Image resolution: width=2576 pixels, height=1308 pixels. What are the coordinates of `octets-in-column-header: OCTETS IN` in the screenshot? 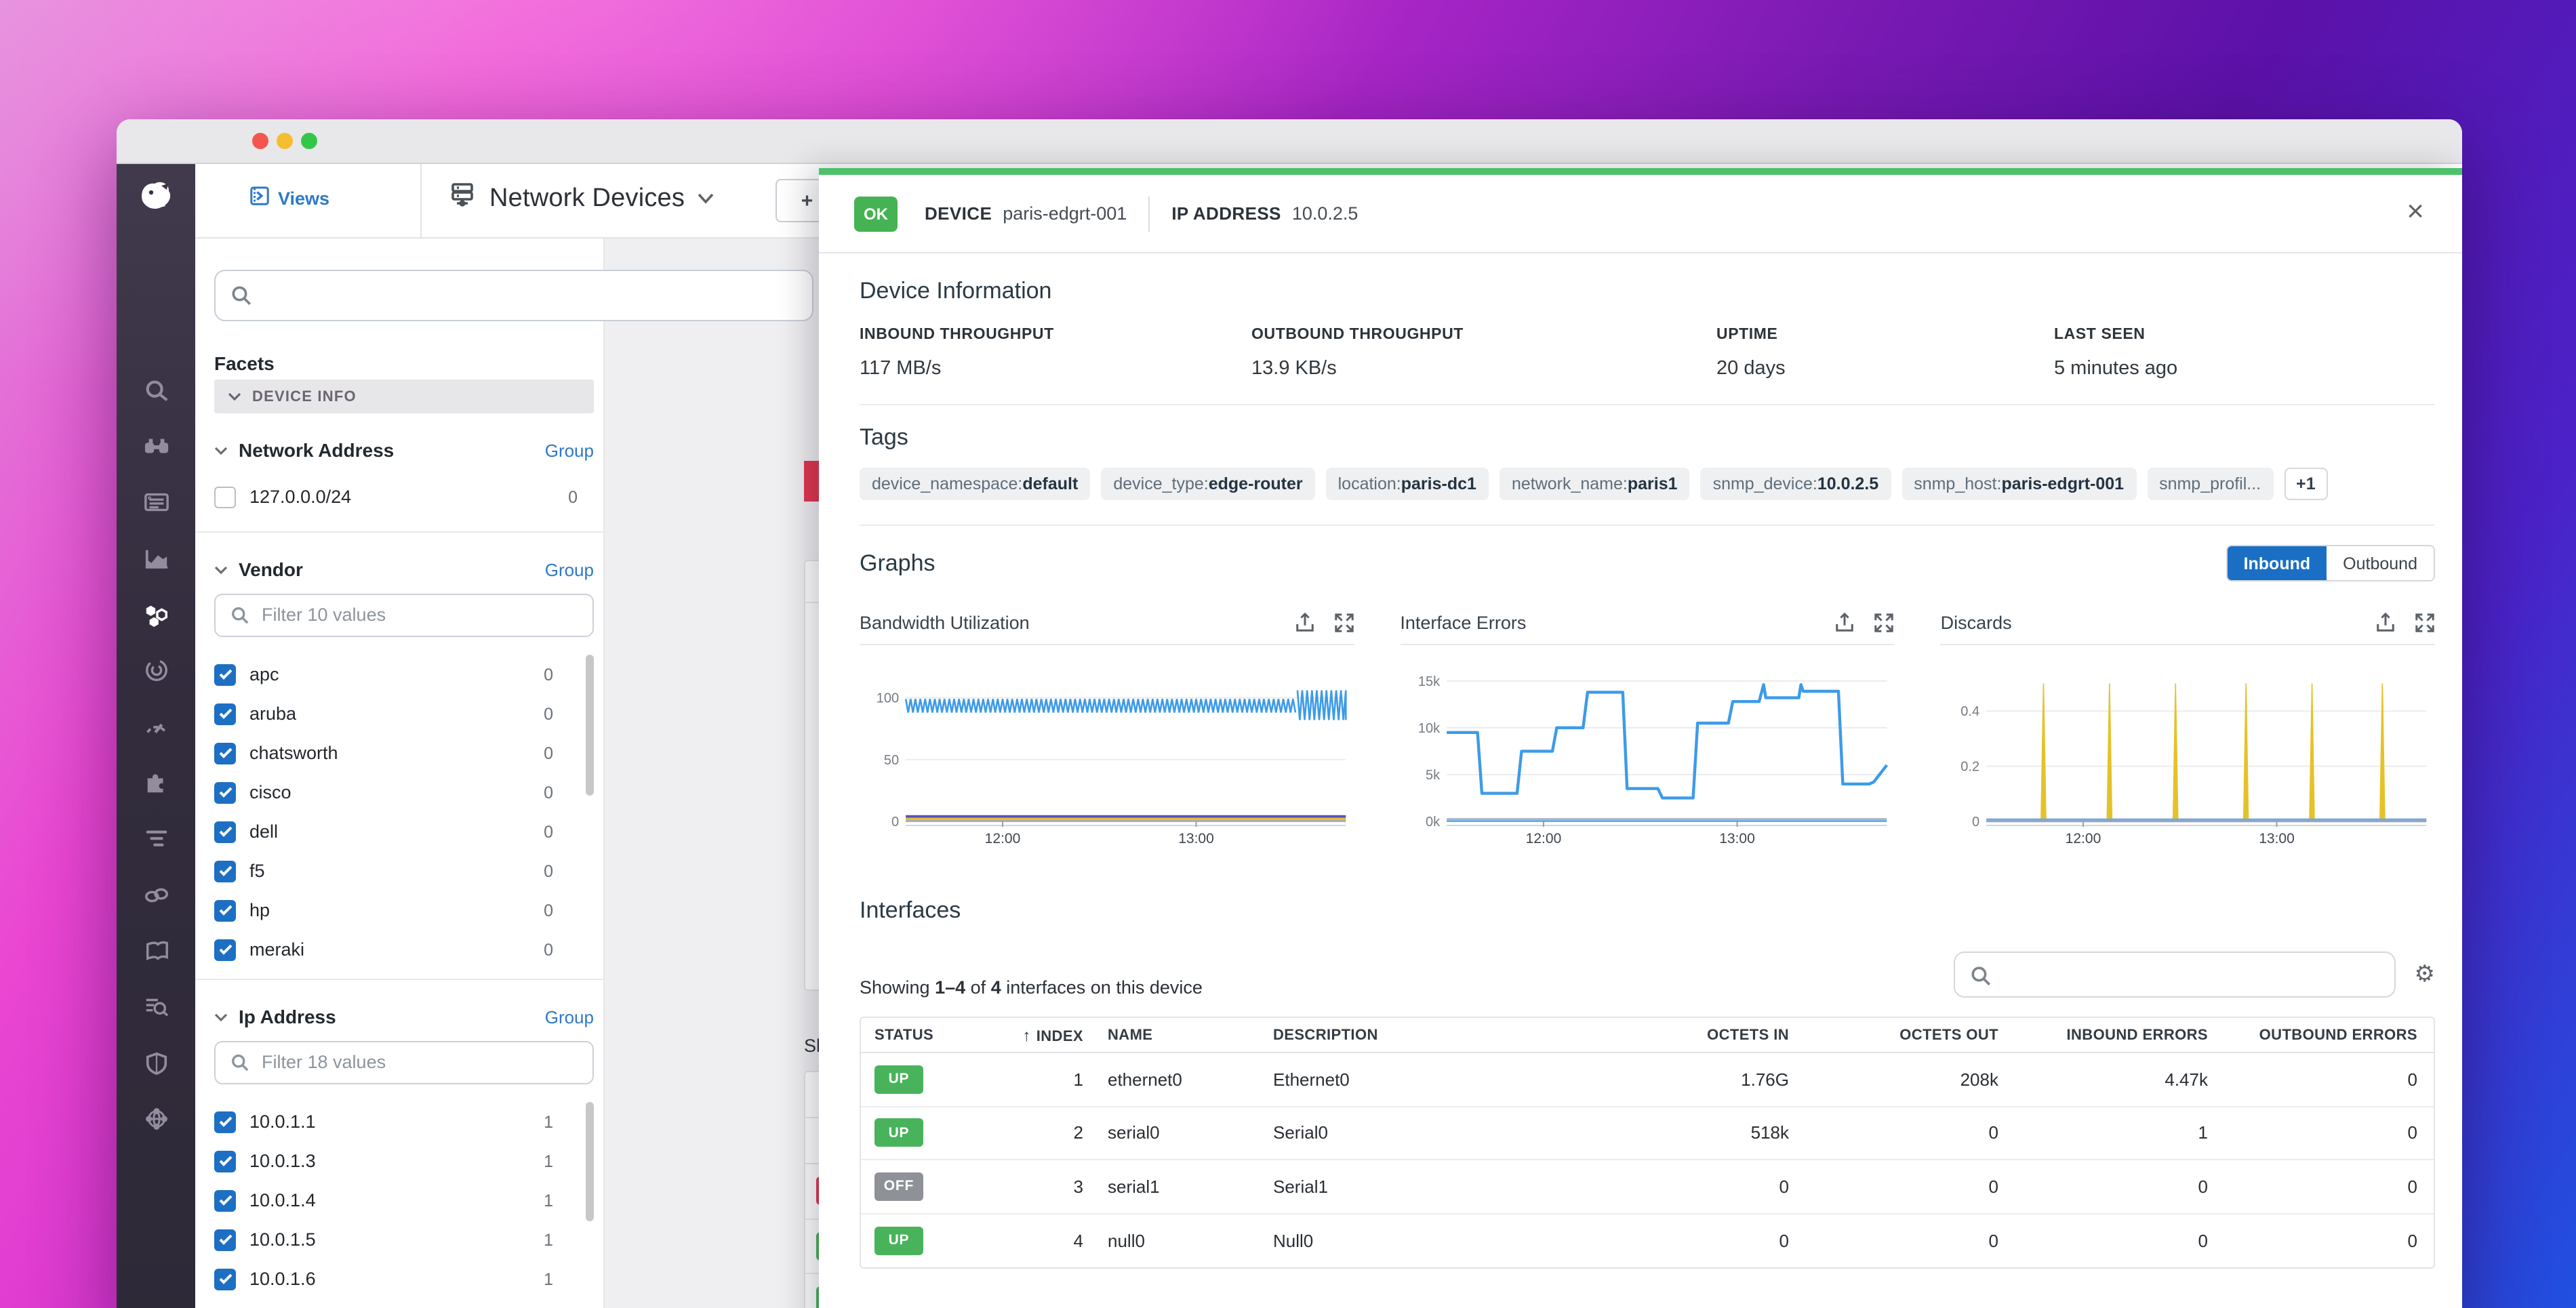 It's located at (1748, 1035).